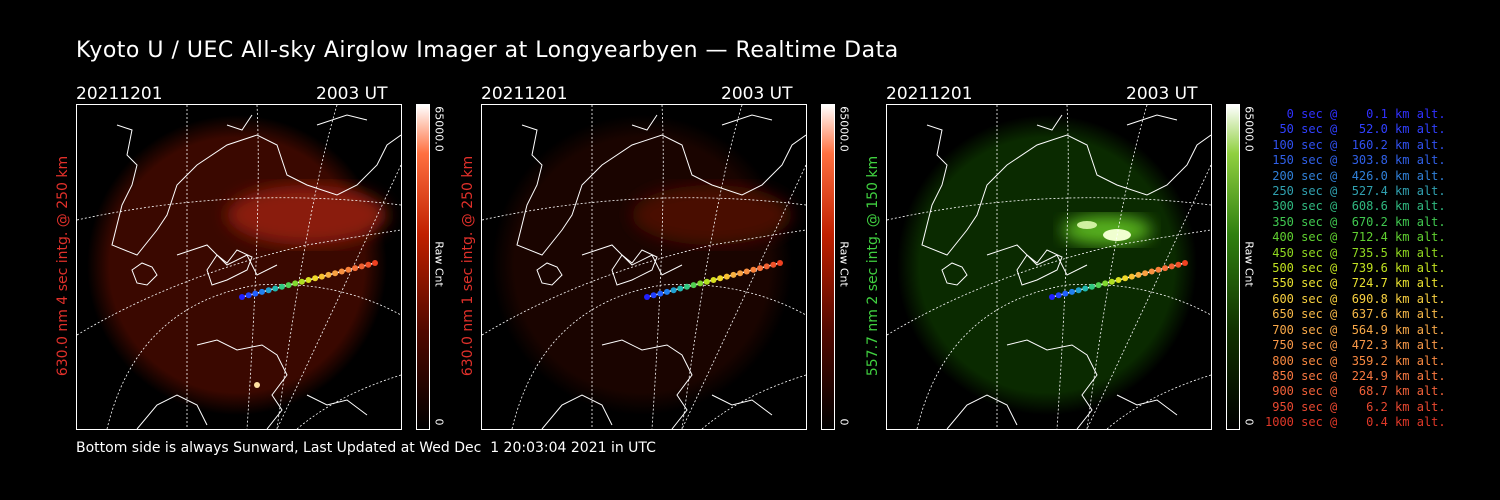 The image size is (1500, 500). What do you see at coordinates (63, 266) in the screenshot?
I see `panel-wavelength-label: 630.0 nm 4 sec intg. @ 250 km` at bounding box center [63, 266].